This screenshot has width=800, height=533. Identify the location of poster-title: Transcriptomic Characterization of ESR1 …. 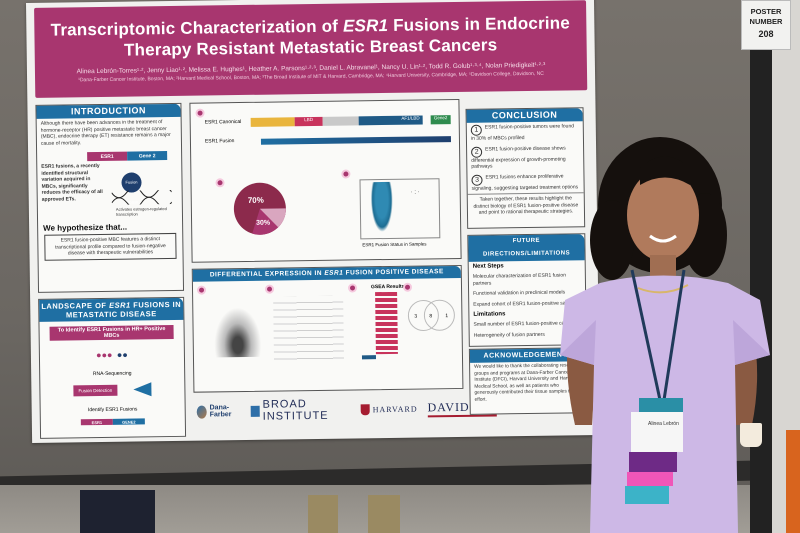
(310, 36).